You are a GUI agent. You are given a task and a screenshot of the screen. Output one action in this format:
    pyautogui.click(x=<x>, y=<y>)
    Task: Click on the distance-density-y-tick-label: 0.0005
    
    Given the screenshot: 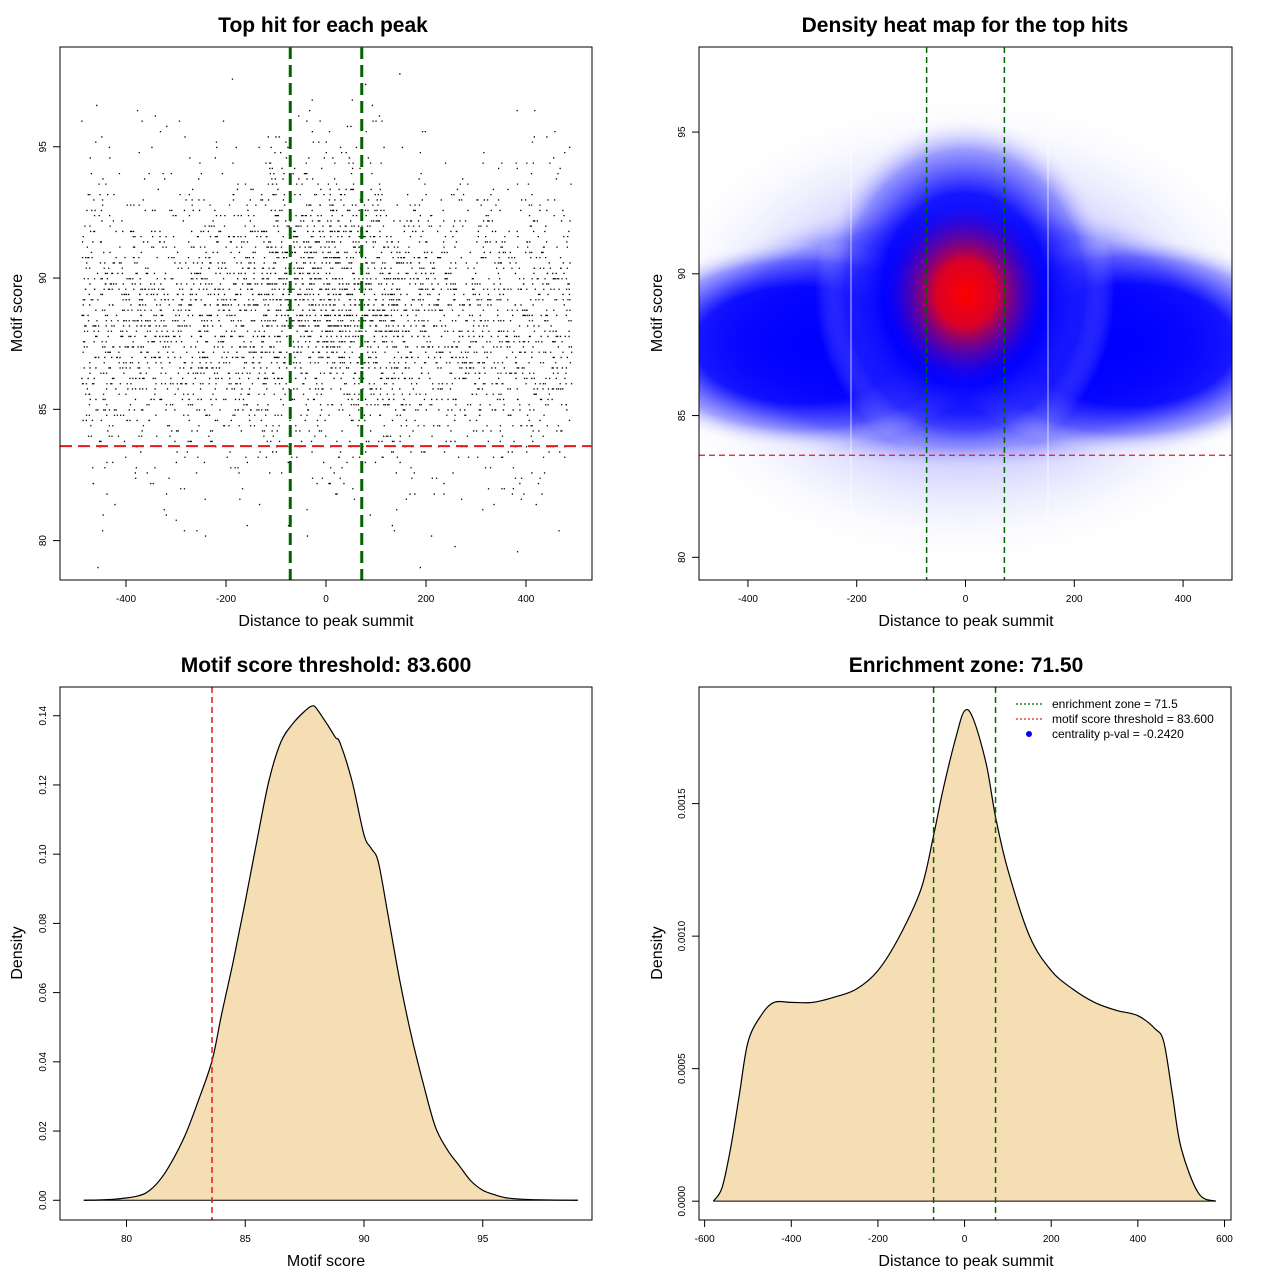 What is the action you would take?
    pyautogui.click(x=682, y=1068)
    